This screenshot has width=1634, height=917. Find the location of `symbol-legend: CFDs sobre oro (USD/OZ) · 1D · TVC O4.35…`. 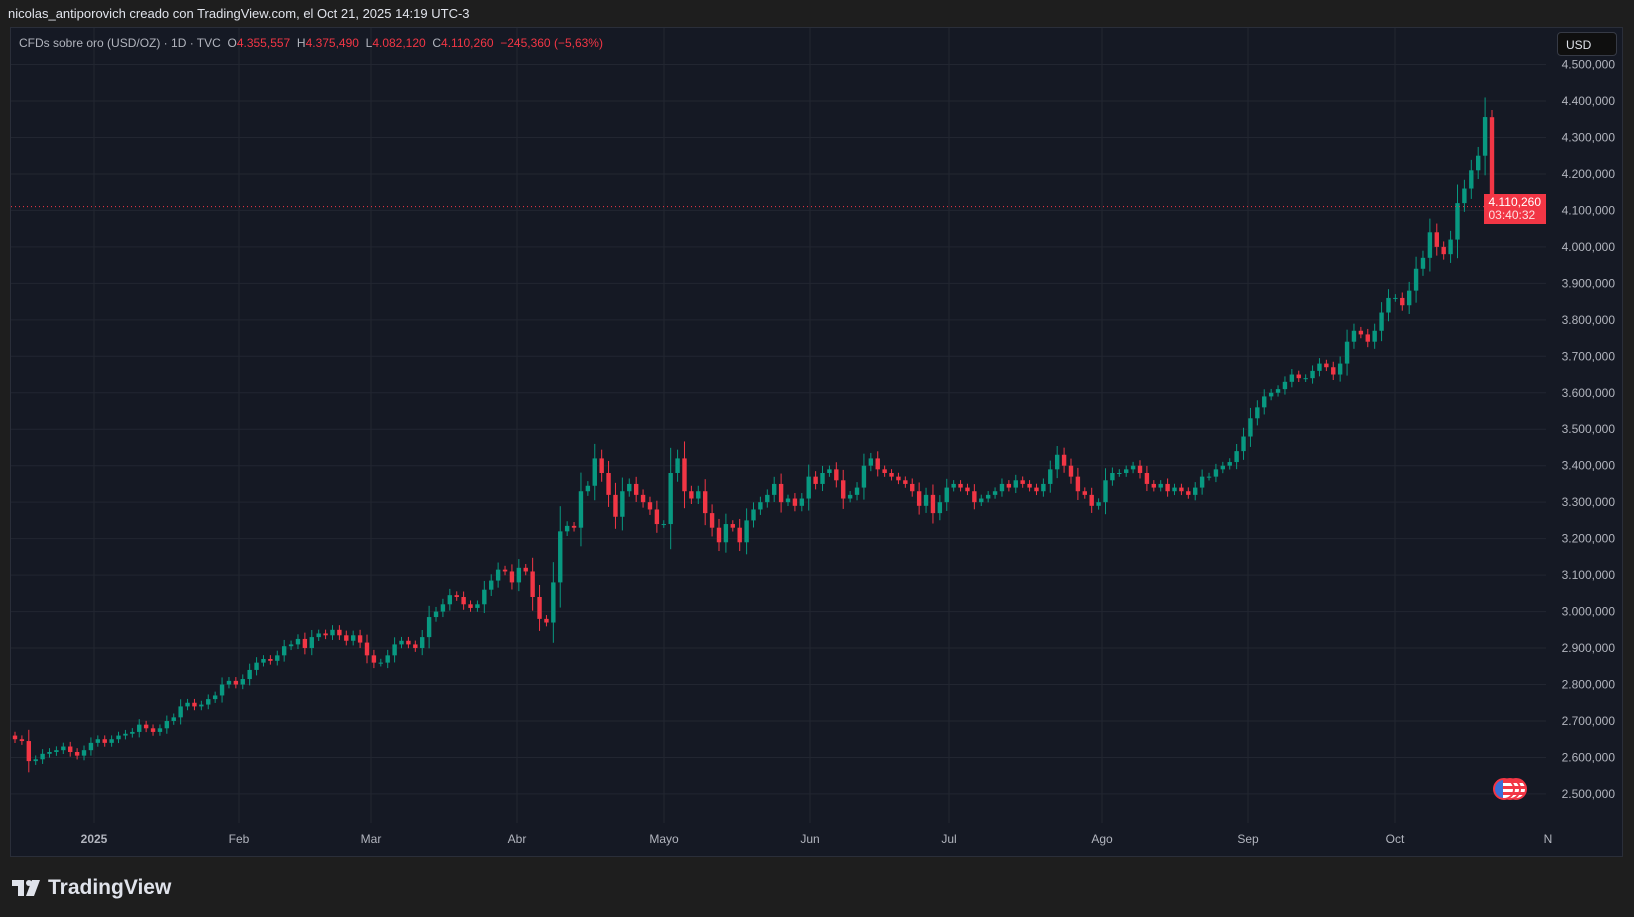

symbol-legend: CFDs sobre oro (USD/OZ) · 1D · TVC O4.35… is located at coordinates (311, 43).